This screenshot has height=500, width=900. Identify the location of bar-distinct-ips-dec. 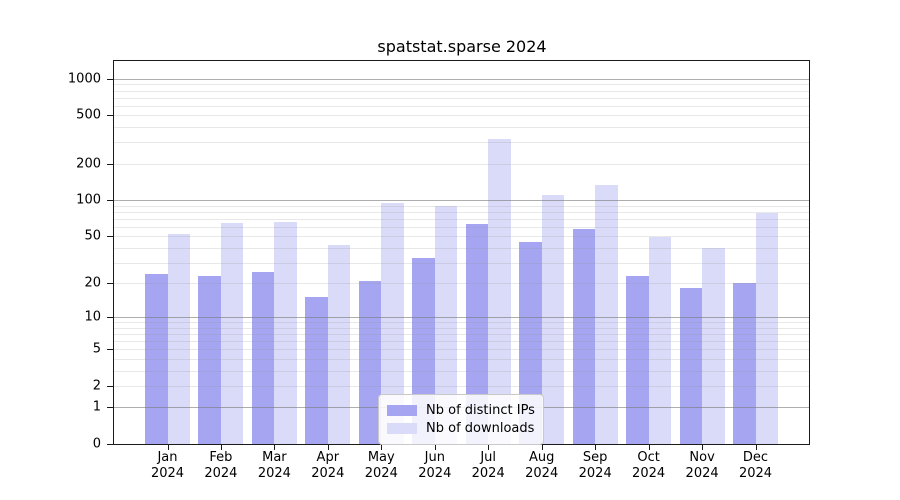
(744, 363).